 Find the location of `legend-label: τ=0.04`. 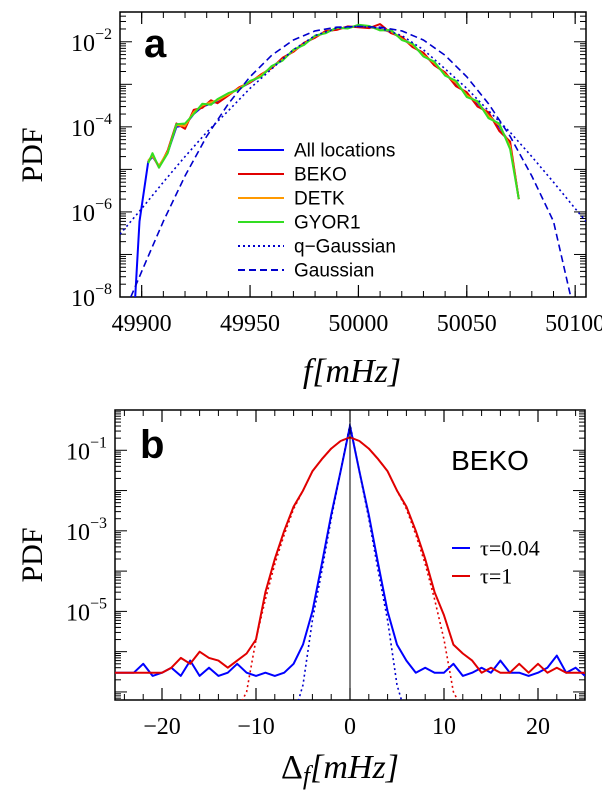

legend-label: τ=0.04 is located at coordinates (510, 548).